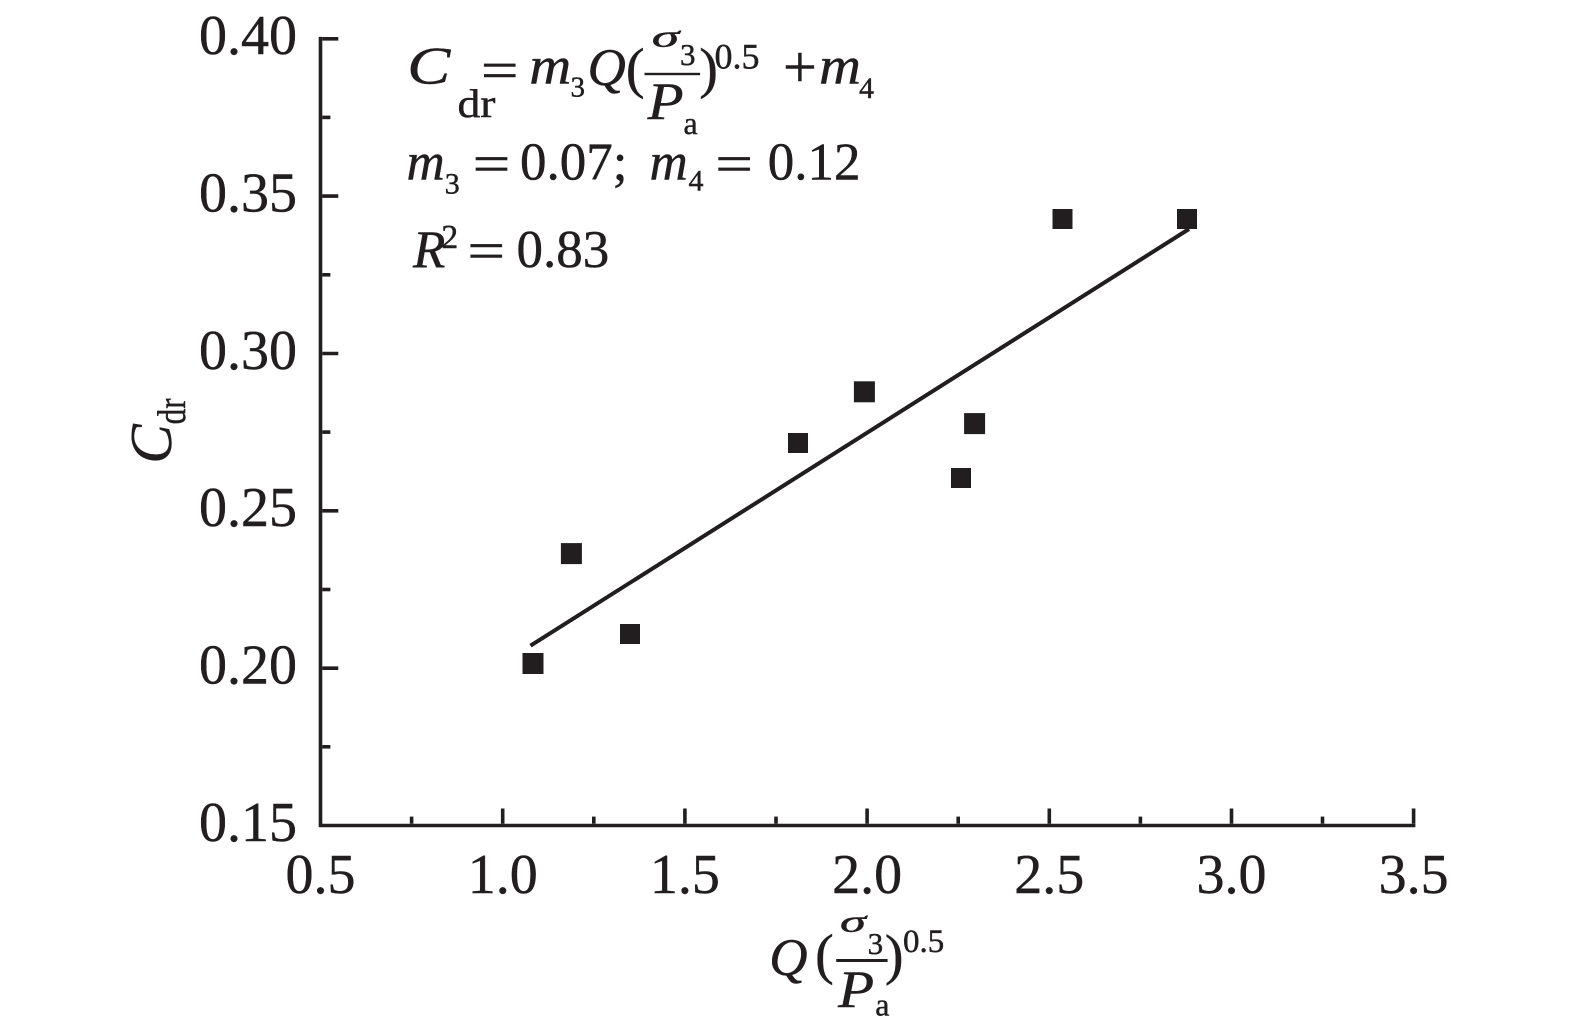 This screenshot has width=1575, height=1029. I want to click on svg-text: R, so click(428, 250).